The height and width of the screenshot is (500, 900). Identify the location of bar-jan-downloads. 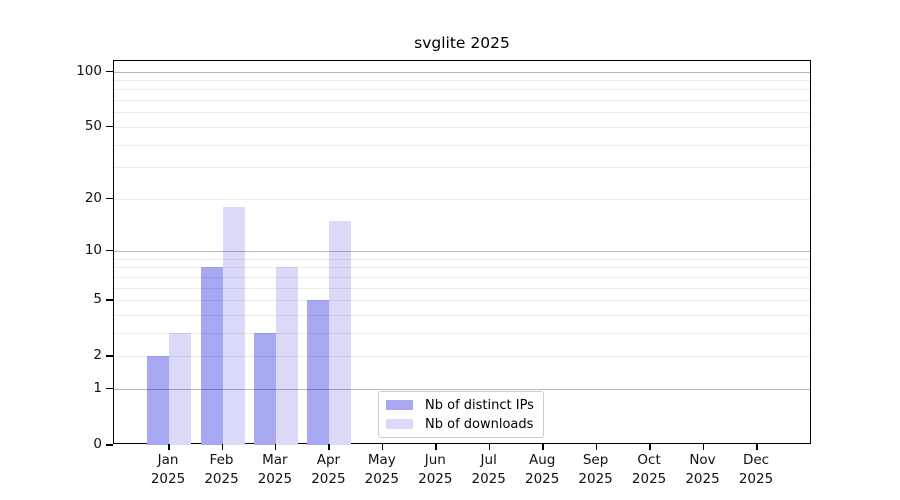
(180, 388).